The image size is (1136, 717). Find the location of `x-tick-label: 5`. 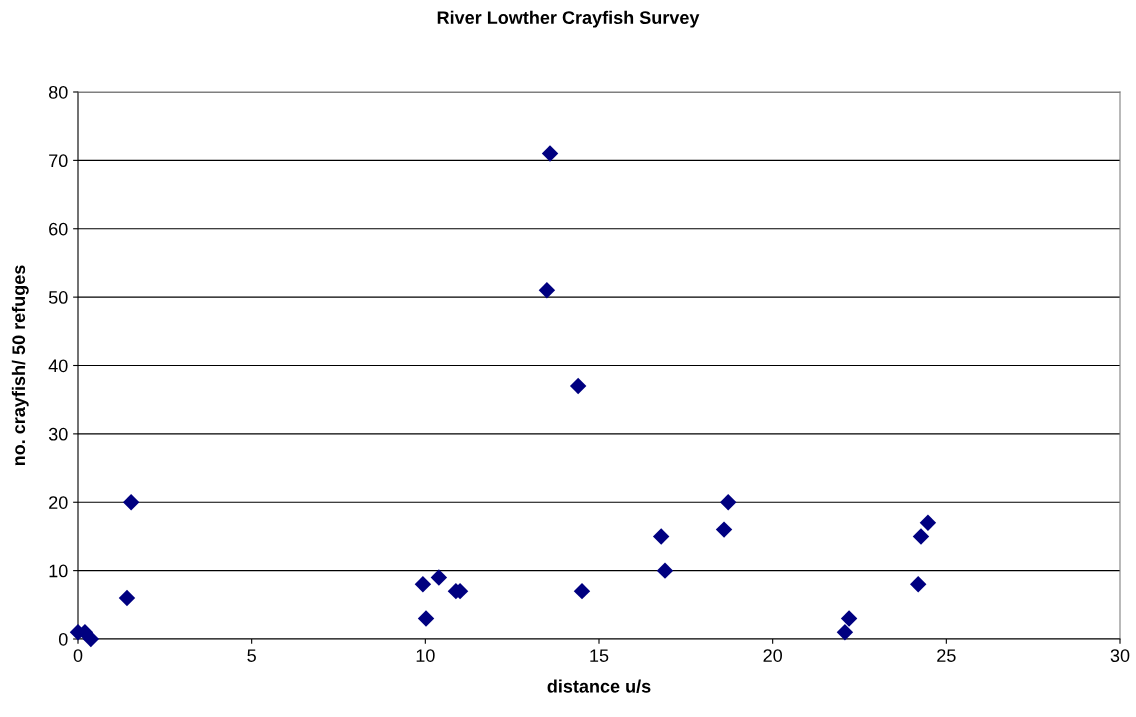

x-tick-label: 5 is located at coordinates (251, 655).